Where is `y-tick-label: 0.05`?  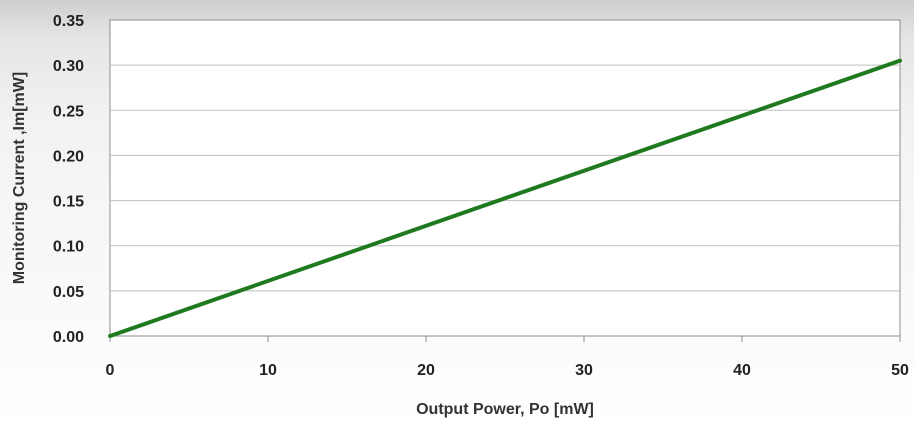 y-tick-label: 0.05 is located at coordinates (68, 292).